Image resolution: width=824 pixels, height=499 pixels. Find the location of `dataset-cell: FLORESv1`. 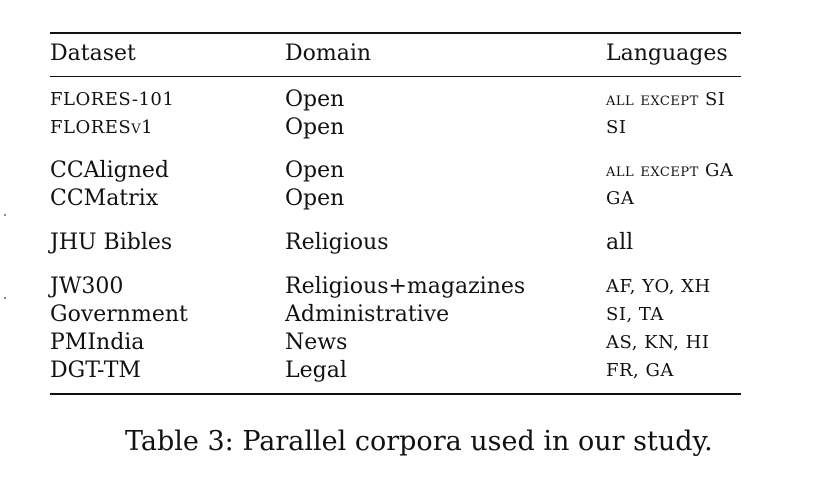

dataset-cell: FLORESv1 is located at coordinates (102, 127).